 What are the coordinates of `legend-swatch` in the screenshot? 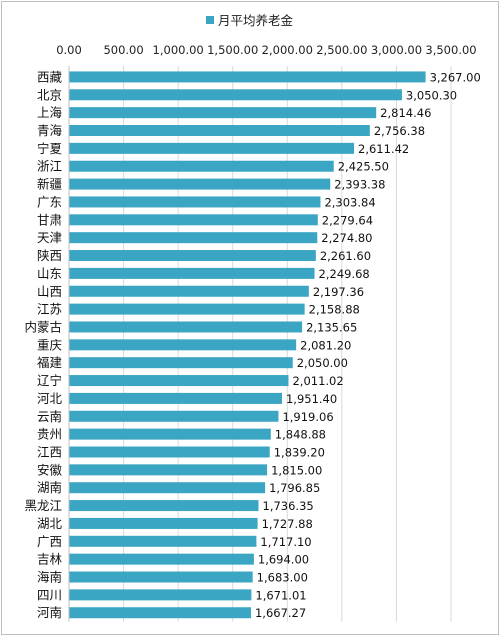 It's located at (210, 20).